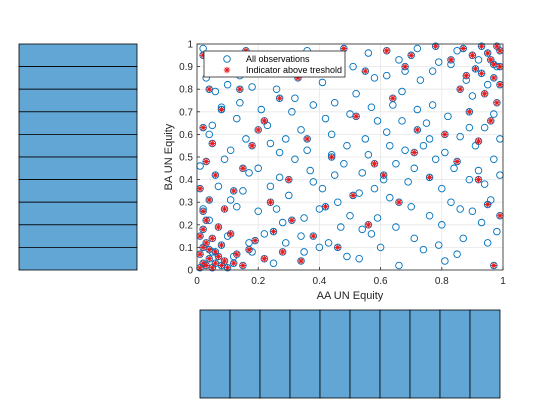 The height and width of the screenshot is (420, 560). I want to click on x-tick-label: 1, so click(503, 281).